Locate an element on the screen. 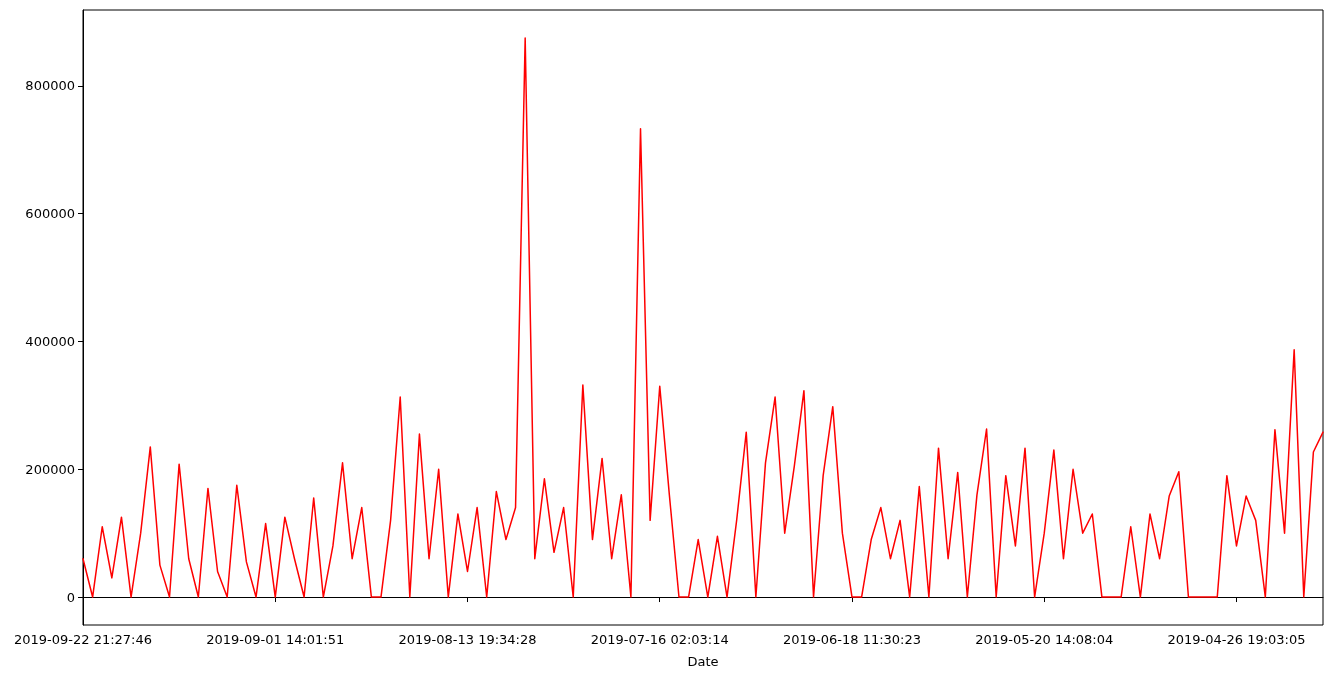 This screenshot has height=679, width=1333. x-axis-title: Date is located at coordinates (703, 661).